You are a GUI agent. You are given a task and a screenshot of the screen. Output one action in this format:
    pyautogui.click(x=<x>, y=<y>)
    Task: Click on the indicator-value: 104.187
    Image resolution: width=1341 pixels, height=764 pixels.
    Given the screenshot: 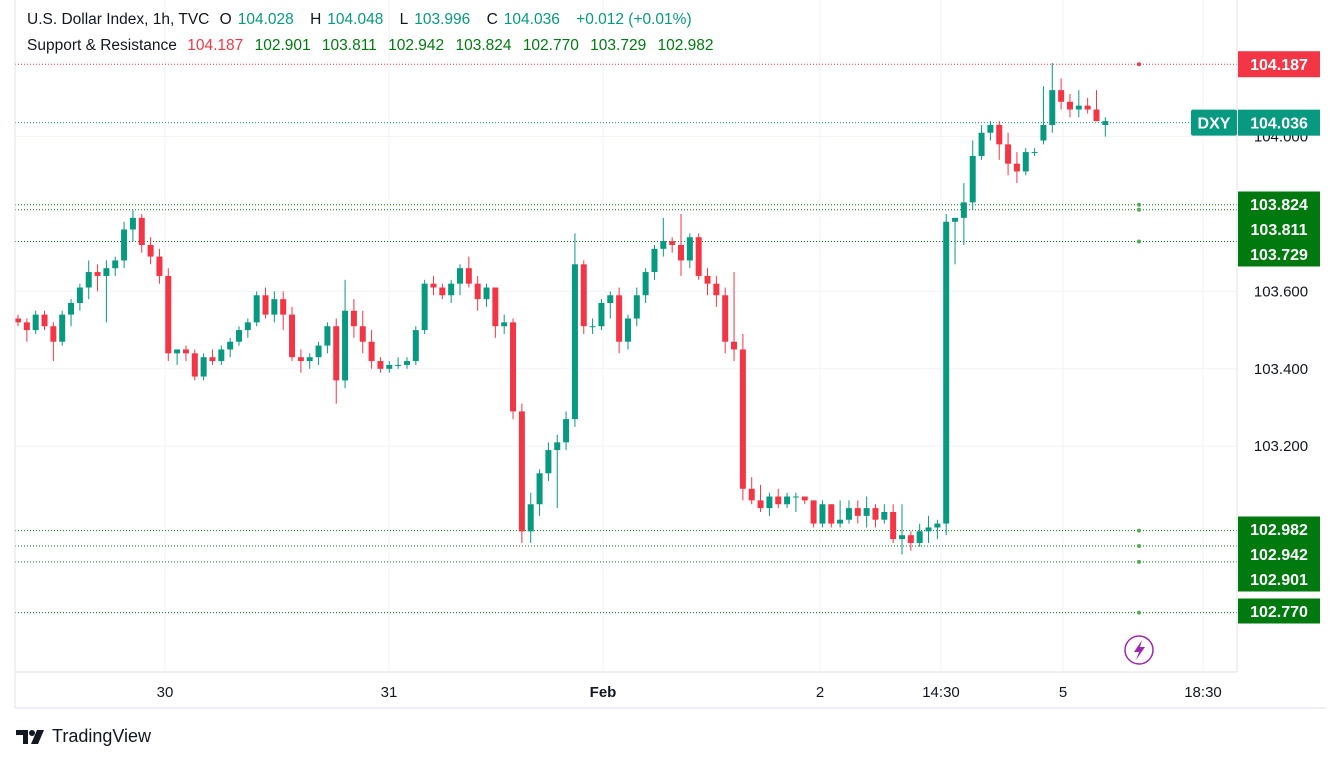 What is the action you would take?
    pyautogui.click(x=215, y=45)
    